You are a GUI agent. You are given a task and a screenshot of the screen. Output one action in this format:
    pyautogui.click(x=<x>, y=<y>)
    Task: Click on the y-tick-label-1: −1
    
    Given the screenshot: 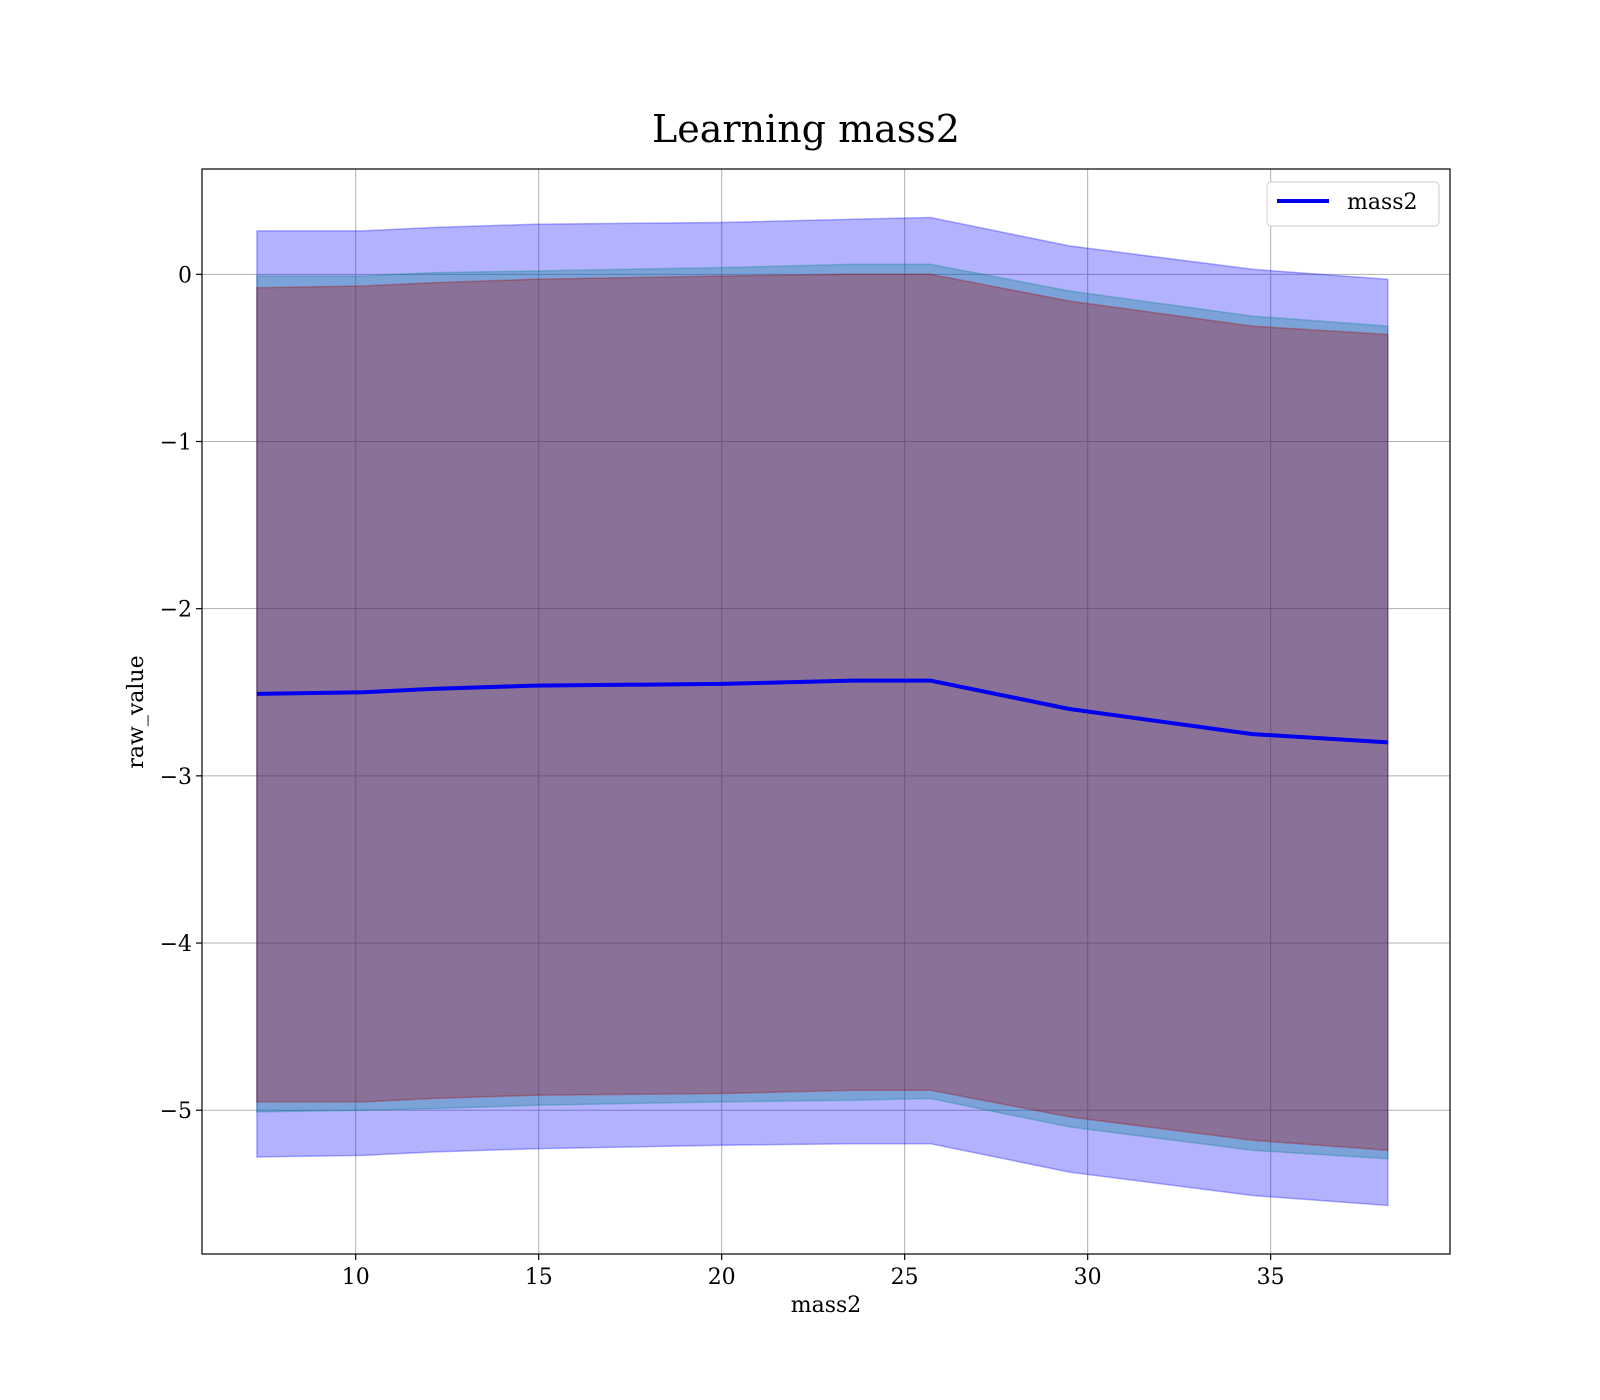 What is the action you would take?
    pyautogui.click(x=176, y=443)
    